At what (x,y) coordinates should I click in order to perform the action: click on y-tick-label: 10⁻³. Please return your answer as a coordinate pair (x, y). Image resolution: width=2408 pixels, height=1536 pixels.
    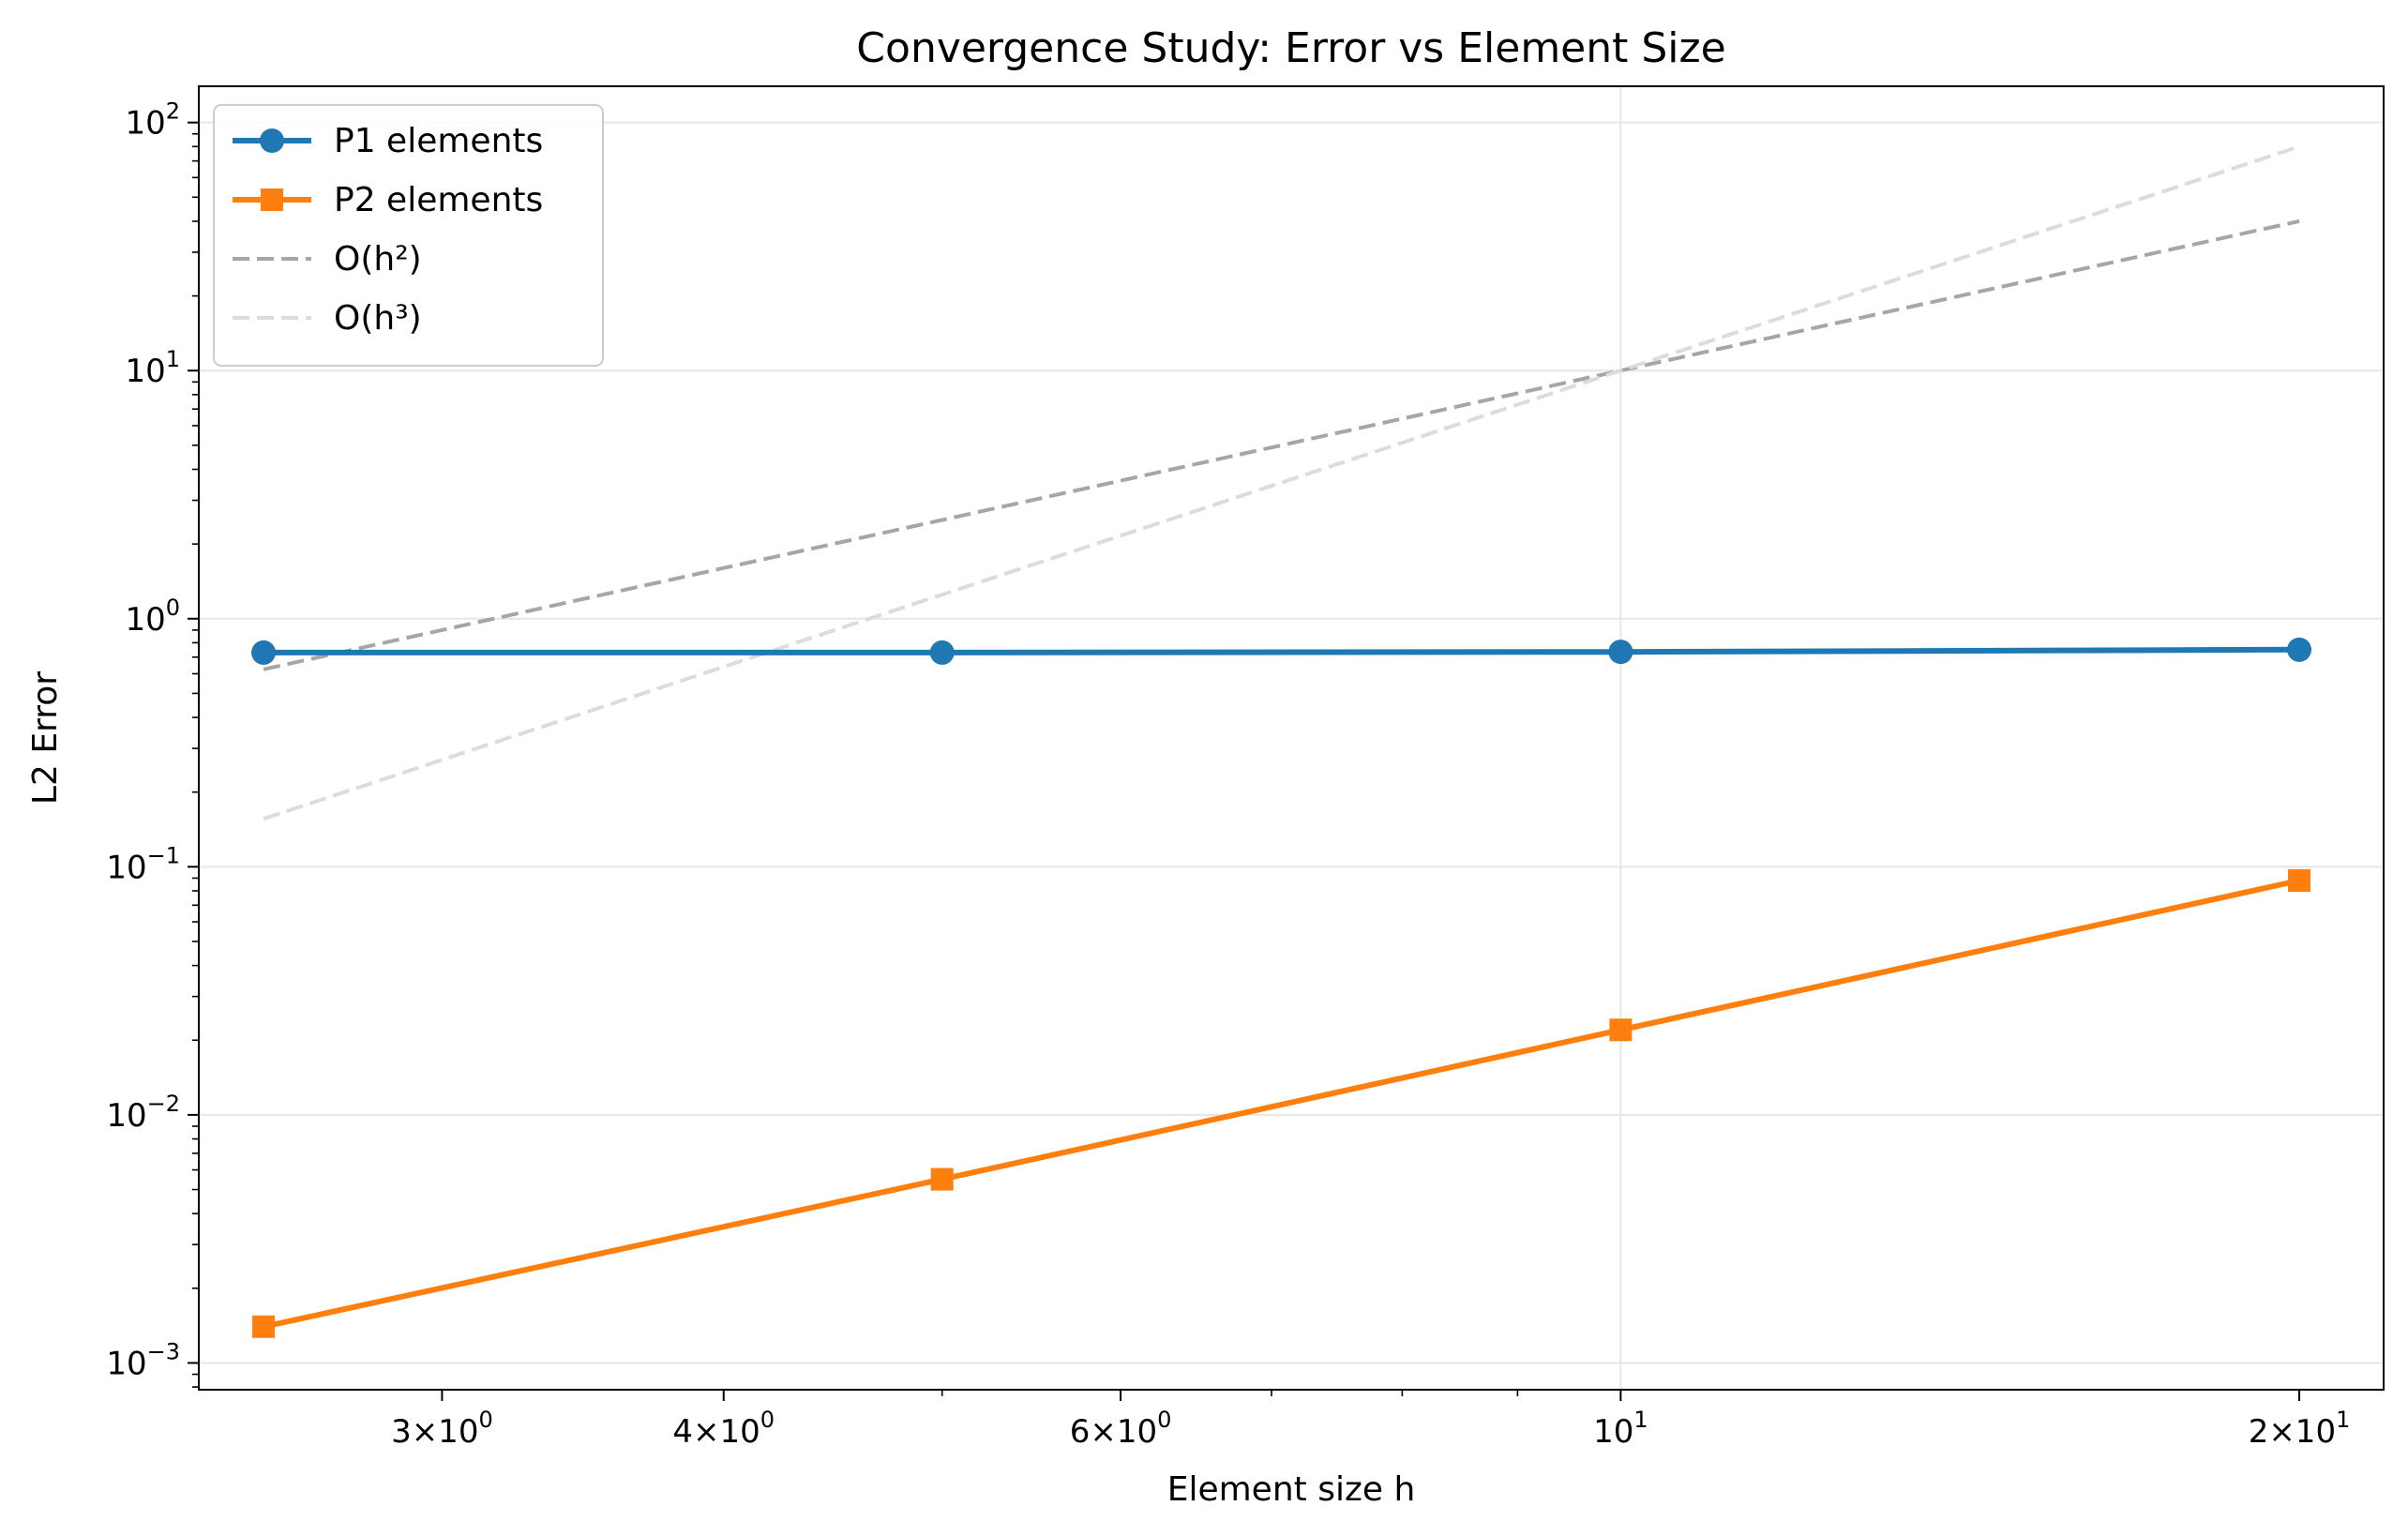
    Looking at the image, I should click on (143, 1360).